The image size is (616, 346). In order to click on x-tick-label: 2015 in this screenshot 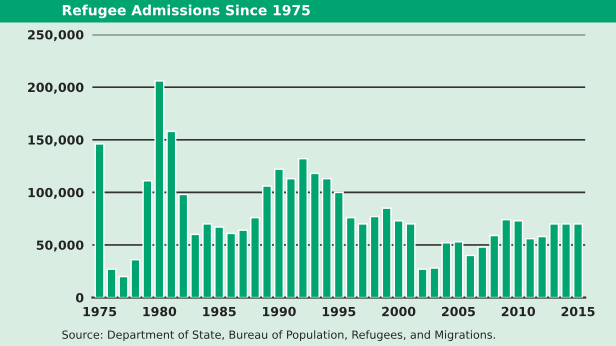, I will do `click(578, 311)`.